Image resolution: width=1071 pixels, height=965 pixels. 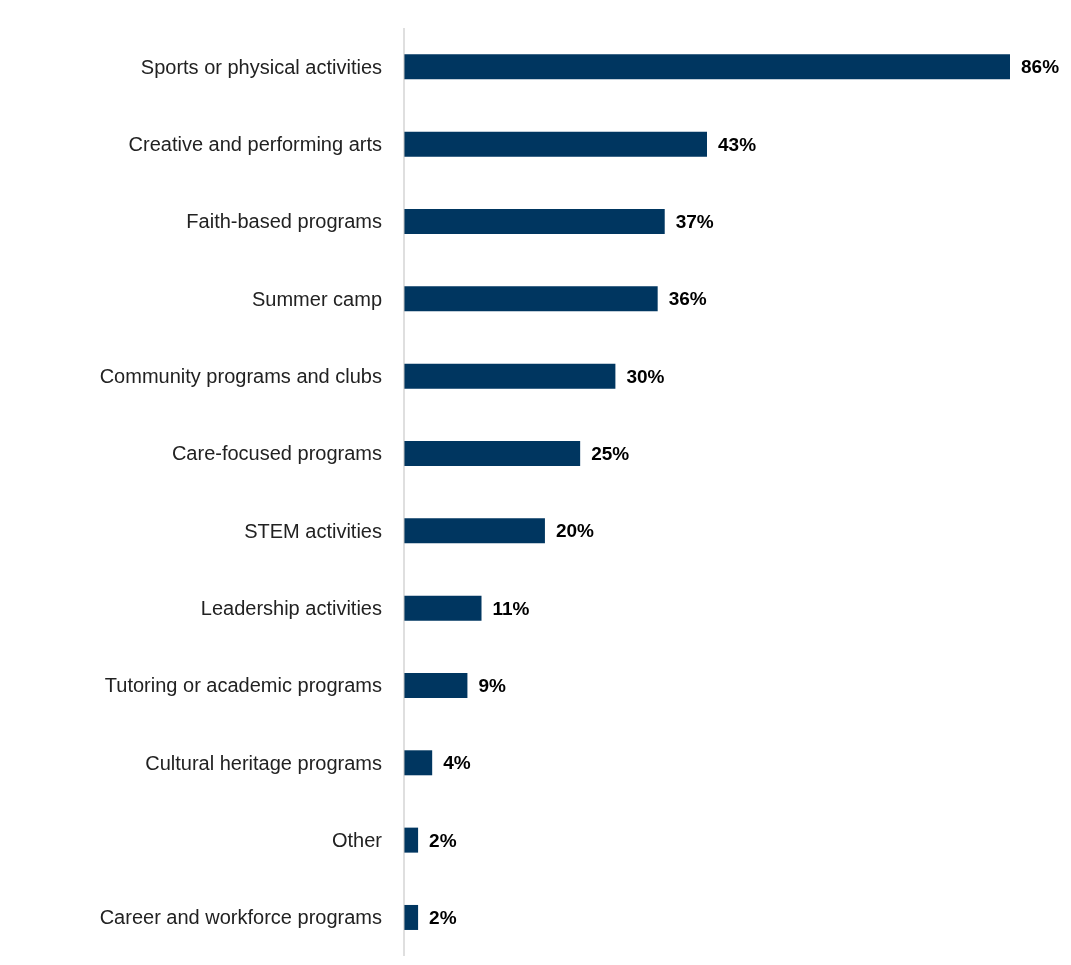 What do you see at coordinates (276, 453) in the screenshot?
I see `y-tick-label: Care-focused programs` at bounding box center [276, 453].